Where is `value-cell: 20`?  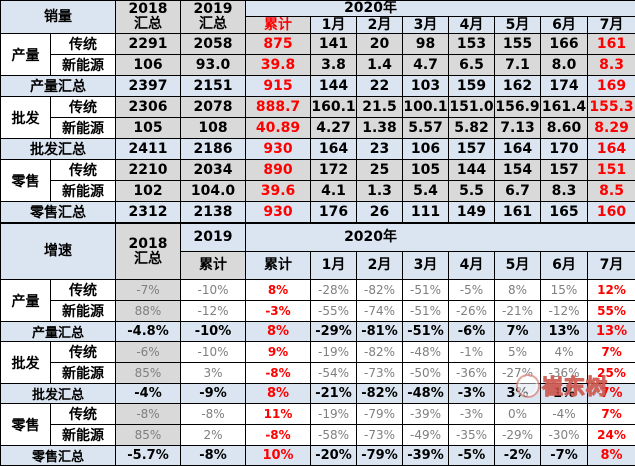
value-cell: 20 is located at coordinates (380, 44).